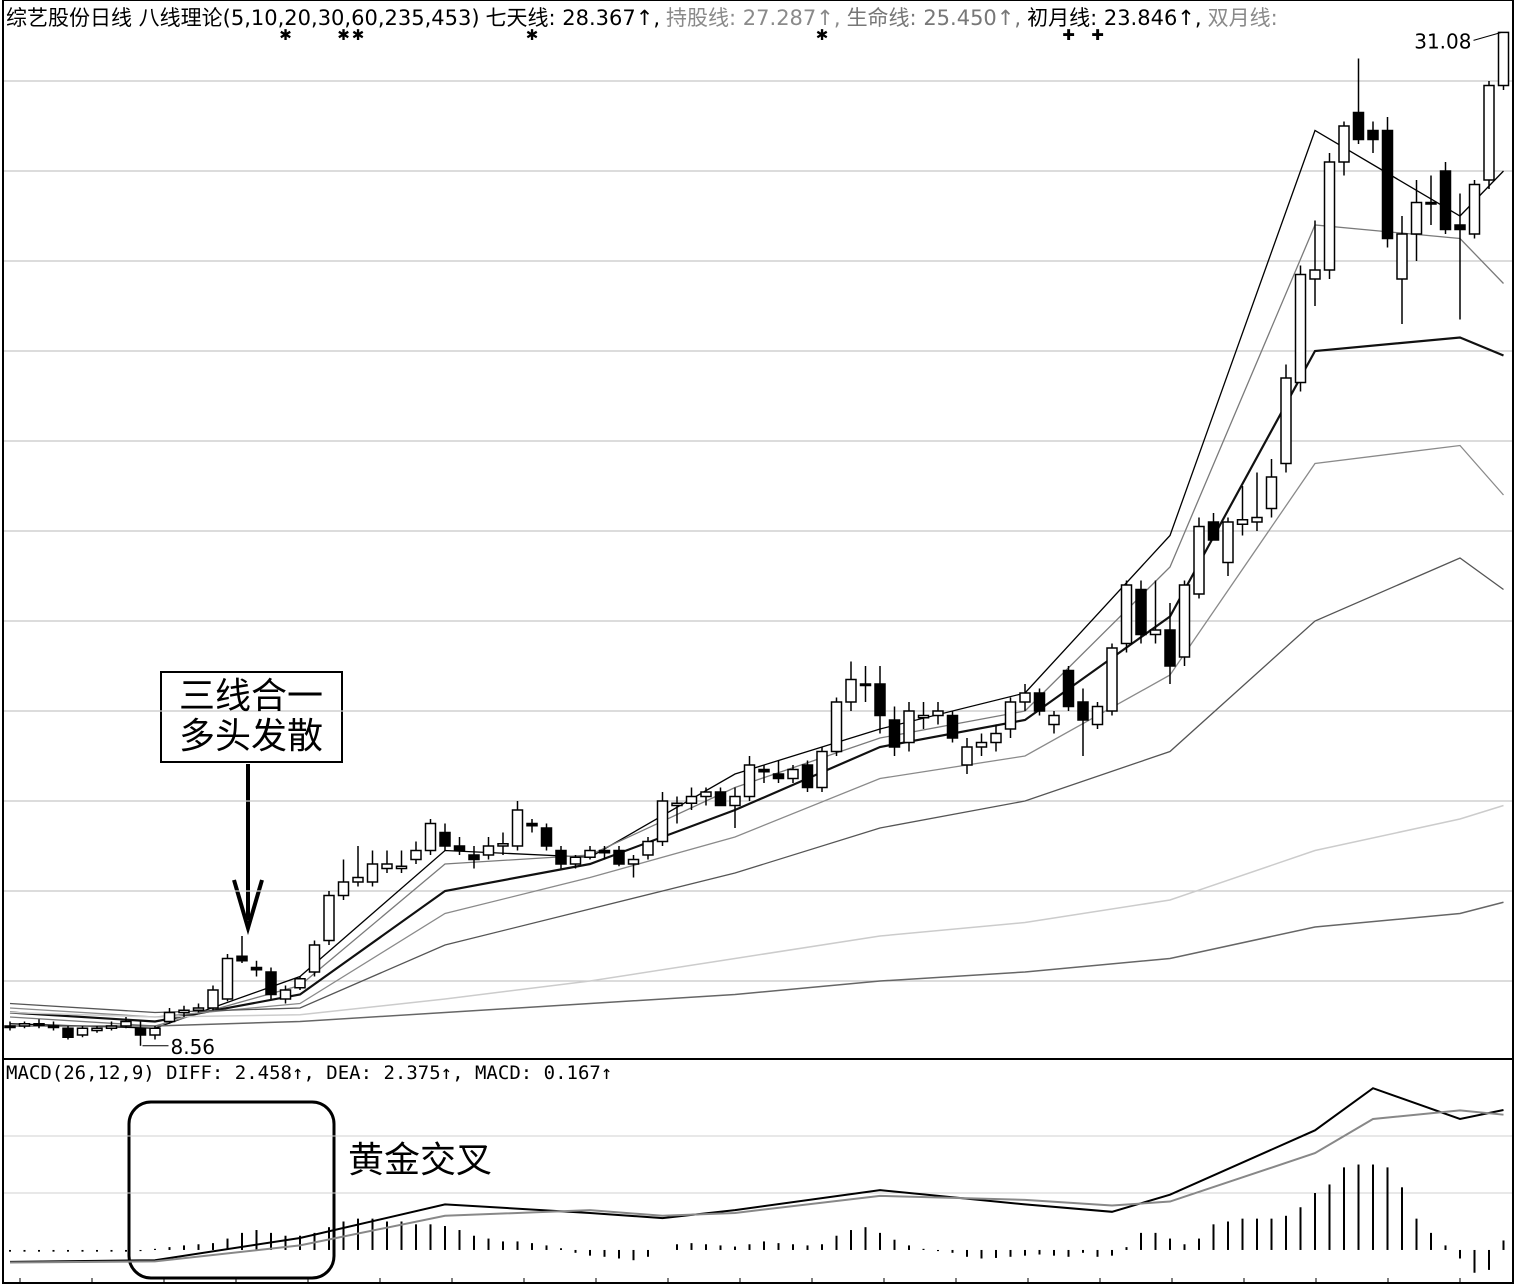  Describe the element at coordinates (420, 1160) in the screenshot. I see `annotation: 黄金交叉` at that location.